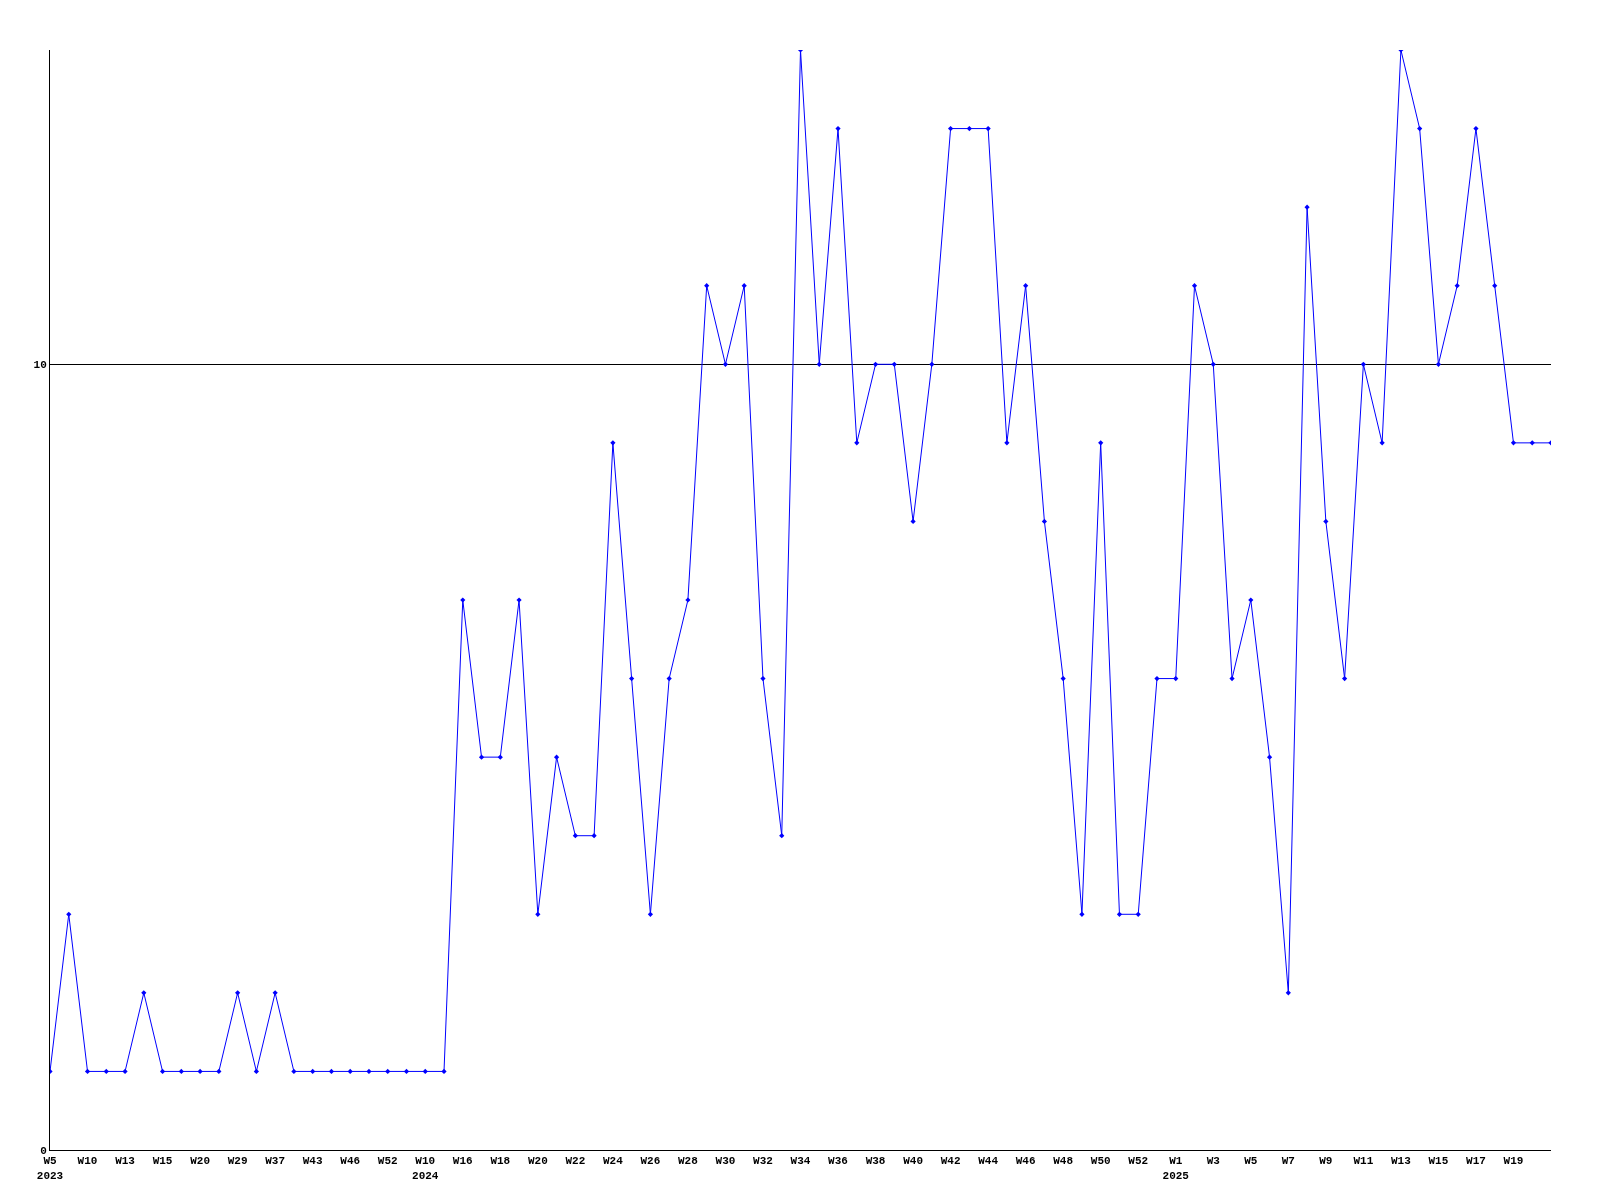  I want to click on x-tick-label: W36, so click(838, 1161).